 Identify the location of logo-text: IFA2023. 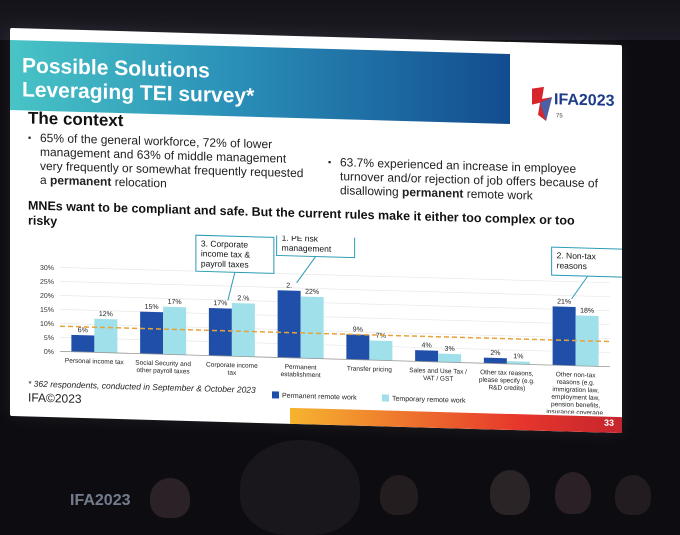
(584, 100).